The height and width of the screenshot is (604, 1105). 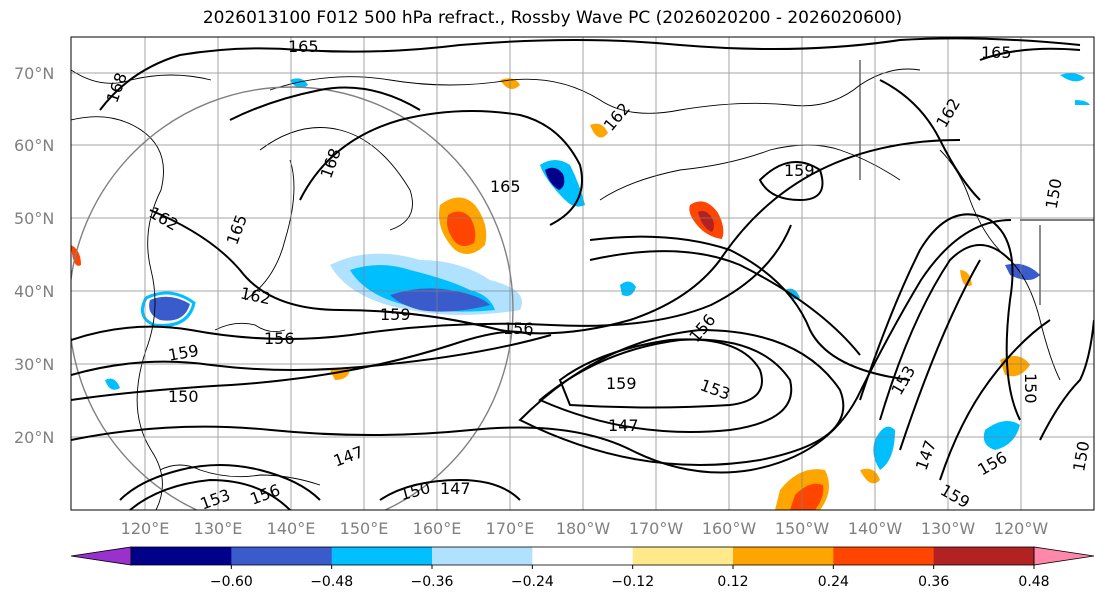 What do you see at coordinates (632, 582) in the screenshot?
I see `colorbar-tick-label: −0.12` at bounding box center [632, 582].